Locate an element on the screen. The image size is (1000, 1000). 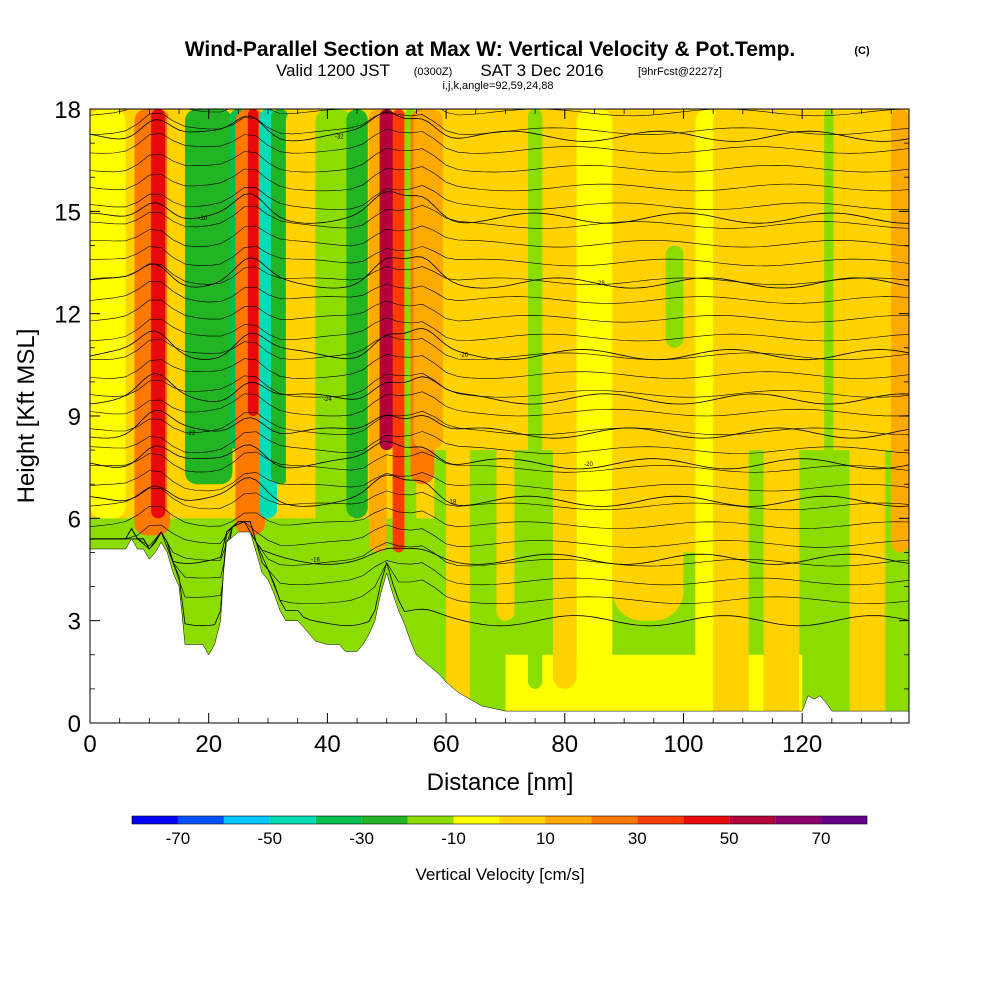
theta-contour-label: -20 is located at coordinates (588, 465).